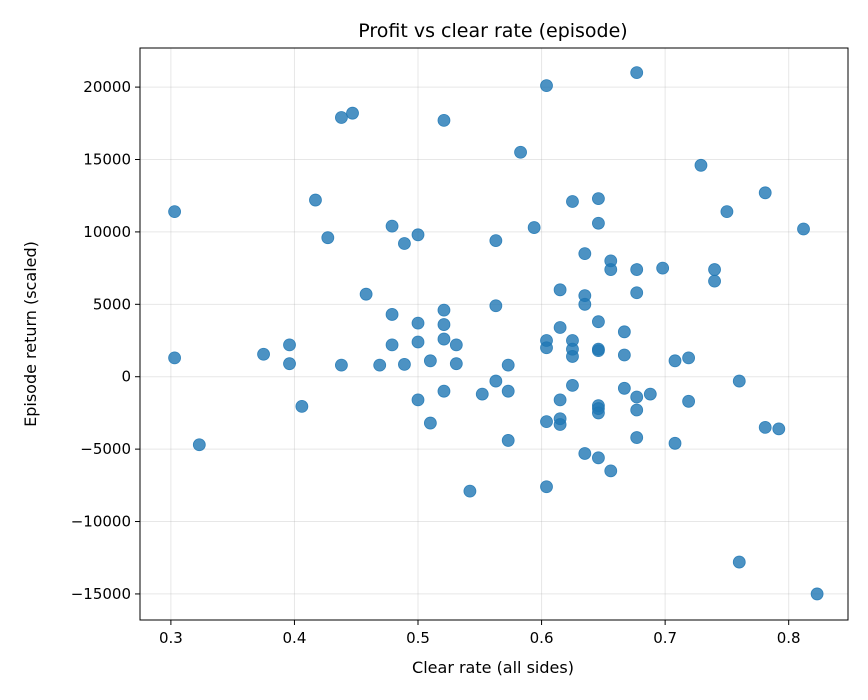  Describe the element at coordinates (480, 633) in the screenshot. I see `x-axis-ticks: 0.3 0.4 0.5 0.6 0.7 0.8` at that location.